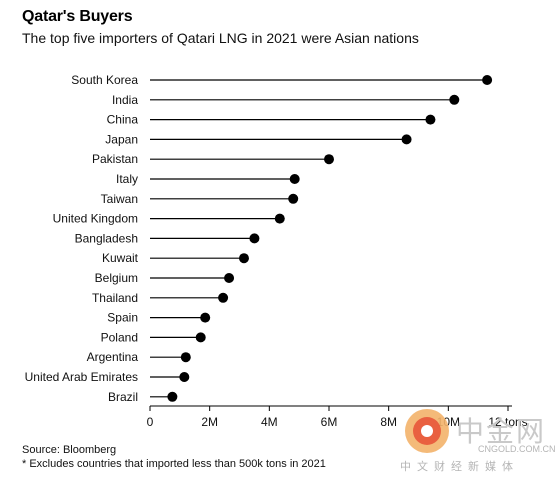 The image size is (559, 484). I want to click on category-label: China, so click(123, 120).